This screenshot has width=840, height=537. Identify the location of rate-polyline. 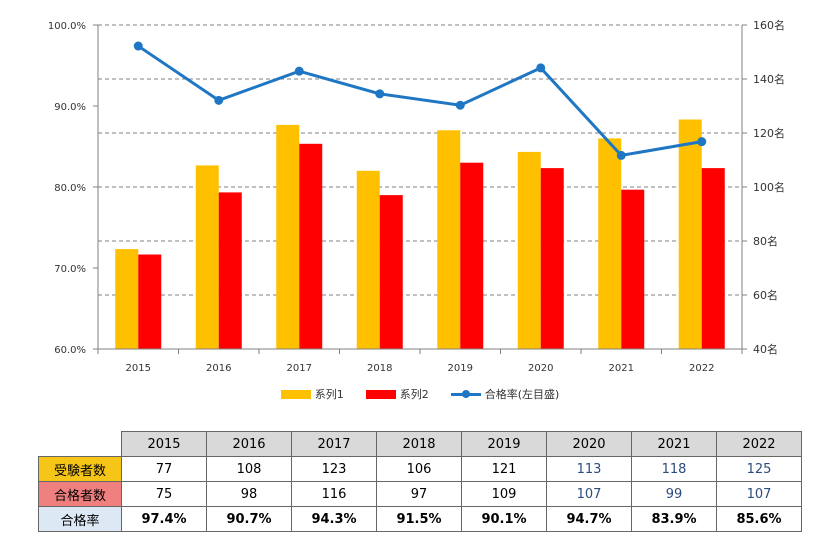
(420, 101).